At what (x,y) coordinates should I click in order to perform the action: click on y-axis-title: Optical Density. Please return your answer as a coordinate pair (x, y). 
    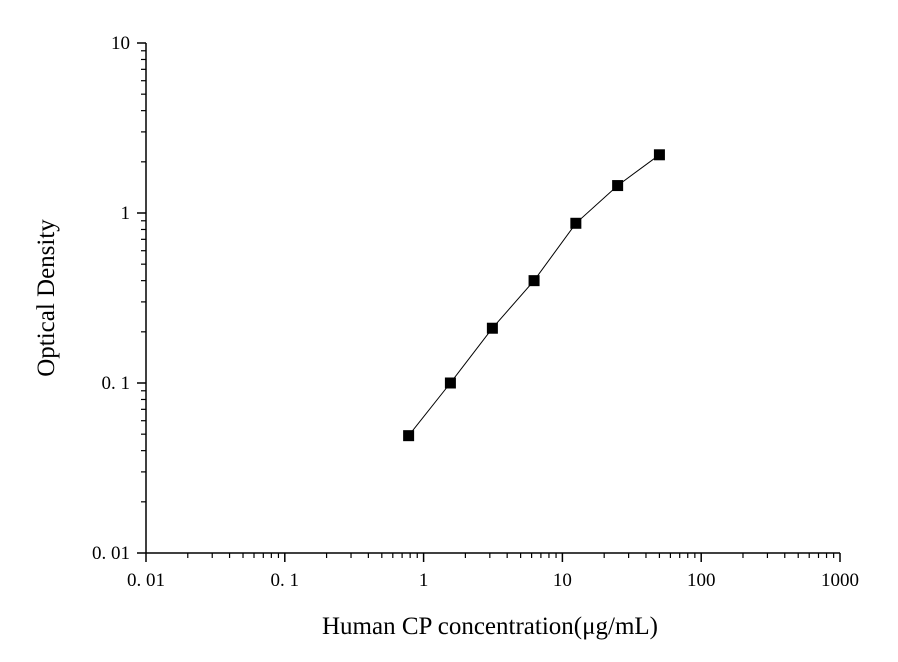
    Looking at the image, I should click on (46, 298).